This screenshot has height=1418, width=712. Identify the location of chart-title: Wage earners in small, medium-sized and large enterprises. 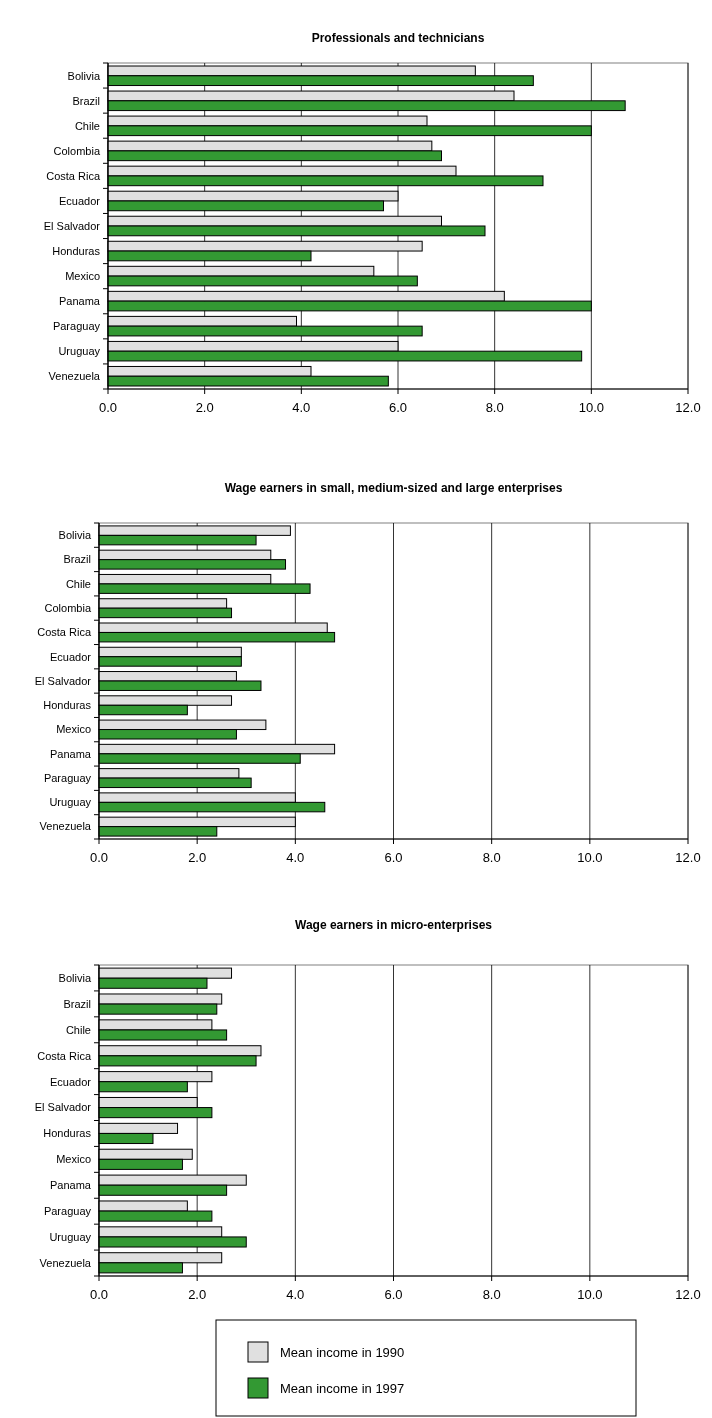
(393, 488).